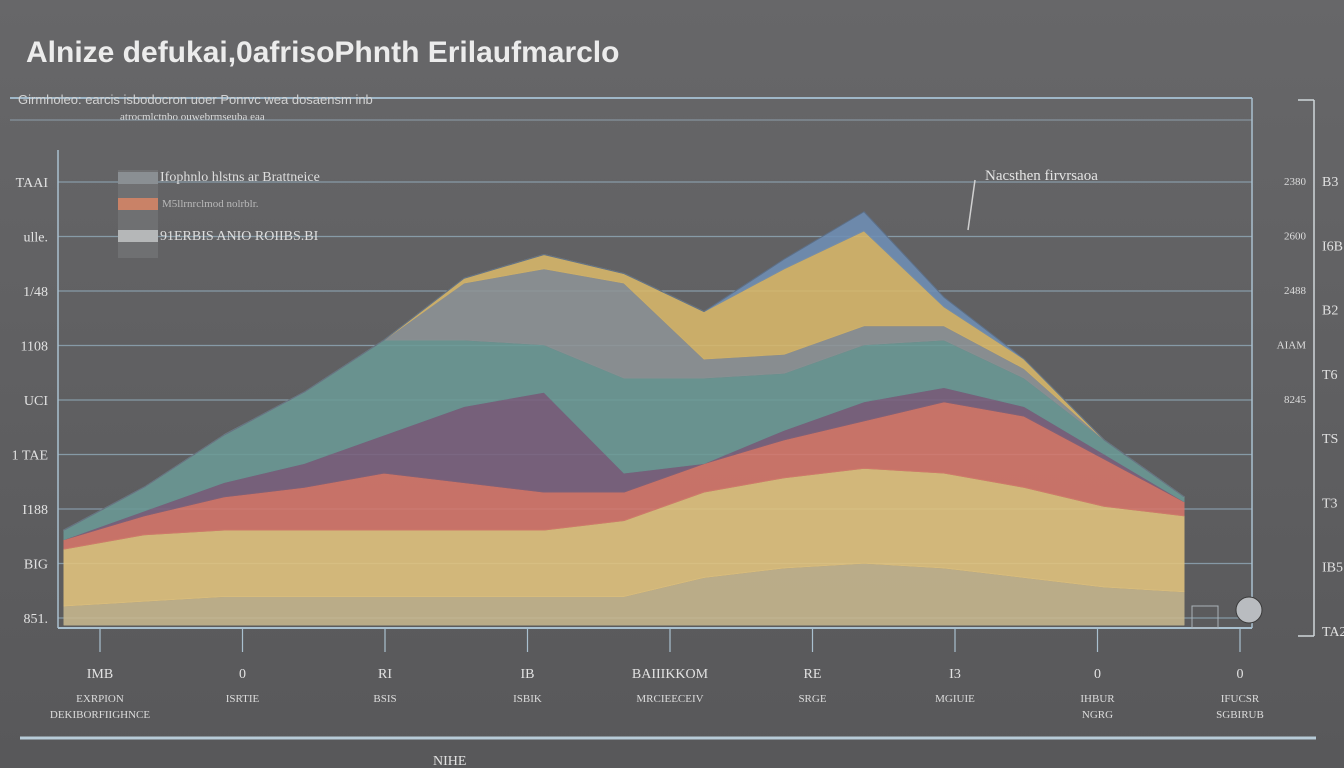 The height and width of the screenshot is (768, 1344). Describe the element at coordinates (1332, 568) in the screenshot. I see `y-tick-right-outer: IB5` at that location.